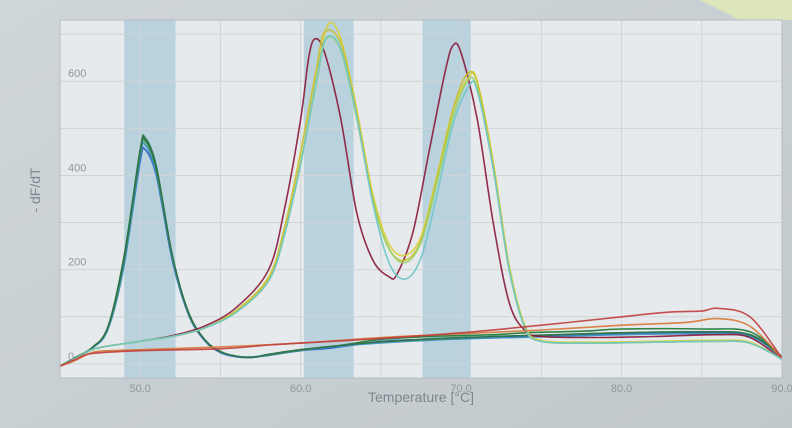 The image size is (792, 428). Describe the element at coordinates (77, 263) in the screenshot. I see `y-tick-label: 200` at that location.